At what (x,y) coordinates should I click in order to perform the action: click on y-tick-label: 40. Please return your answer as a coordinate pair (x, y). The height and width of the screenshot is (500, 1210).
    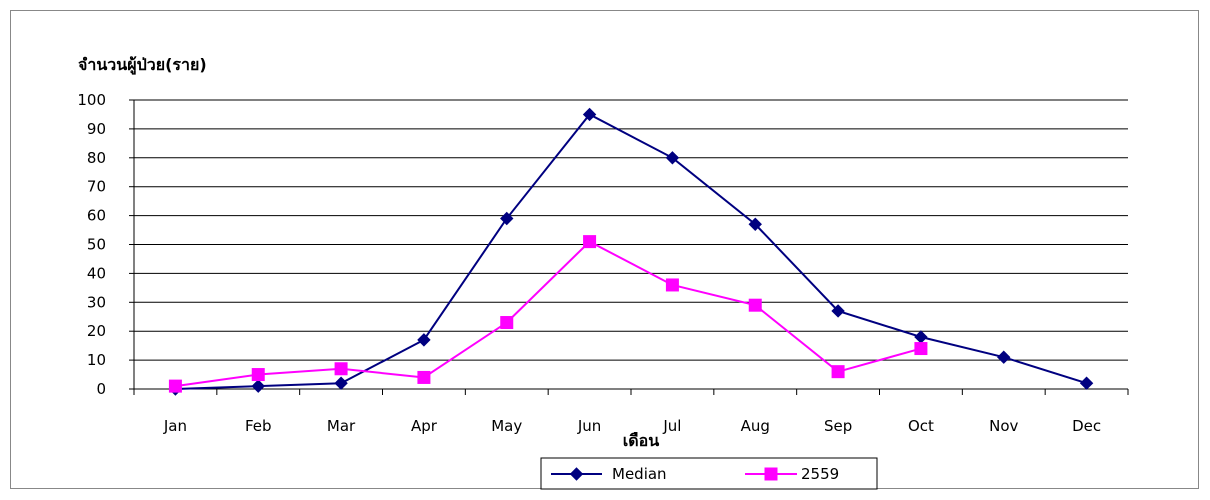
    Looking at the image, I should click on (96, 273).